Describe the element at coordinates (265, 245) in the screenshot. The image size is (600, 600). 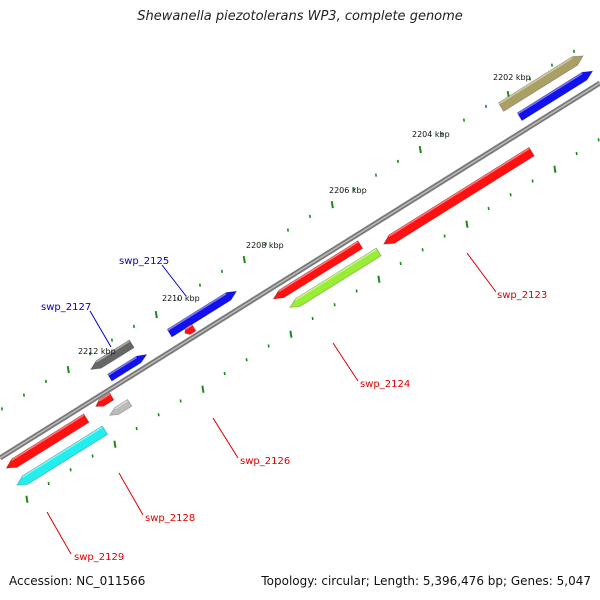
I see `axis-label-2208: 2208 kbp` at that location.